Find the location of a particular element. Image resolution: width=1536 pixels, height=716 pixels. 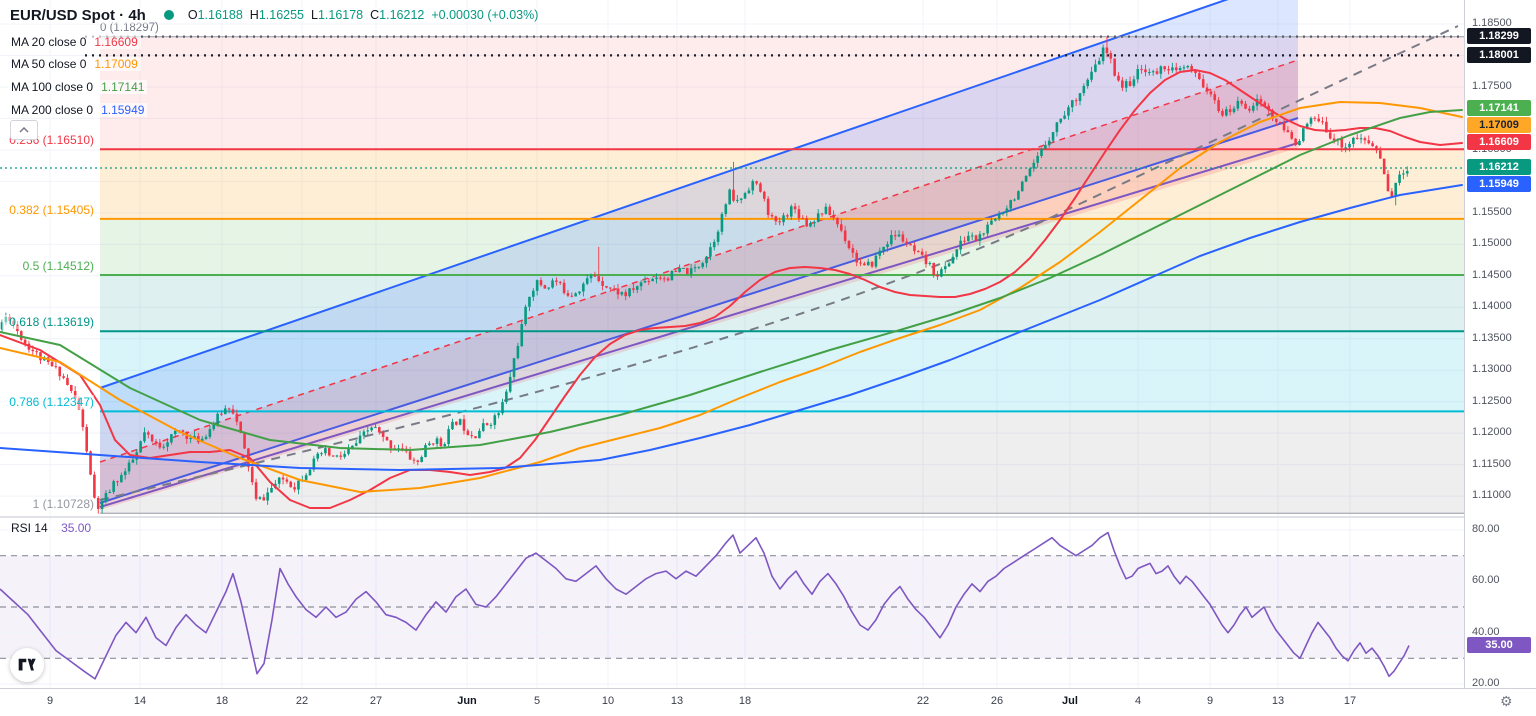

price-tick: 1.15500 is located at coordinates (1492, 211).